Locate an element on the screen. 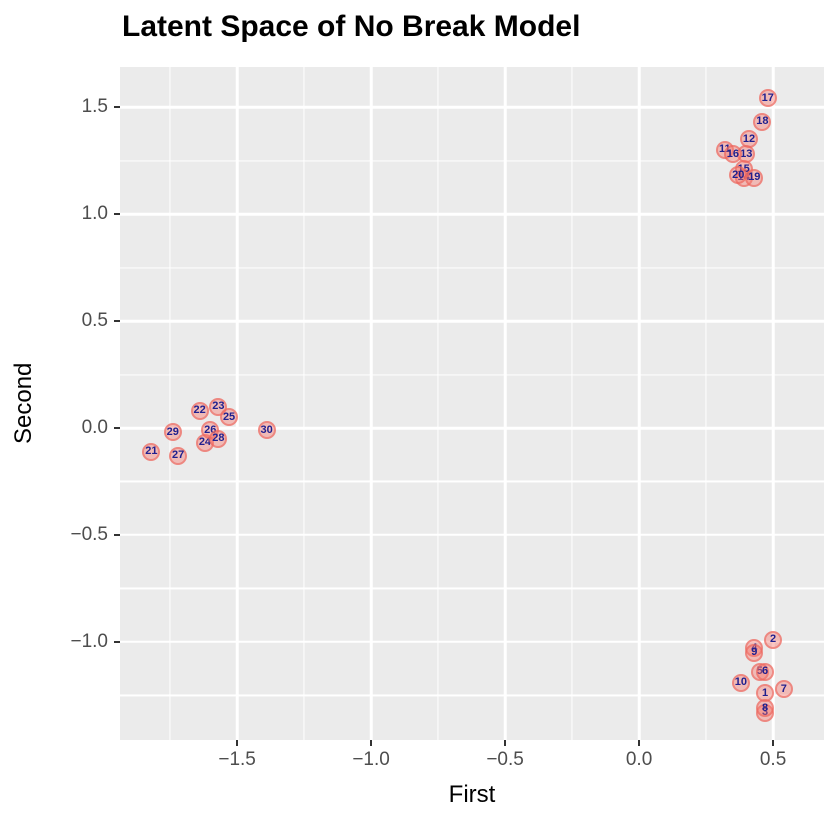  data-point: 27 is located at coordinates (178, 455).